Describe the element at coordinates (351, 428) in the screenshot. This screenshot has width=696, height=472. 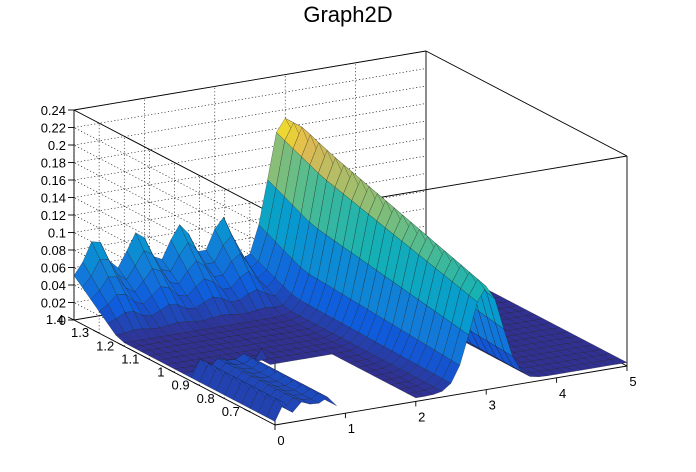
I see `x-tick-label: 1` at that location.